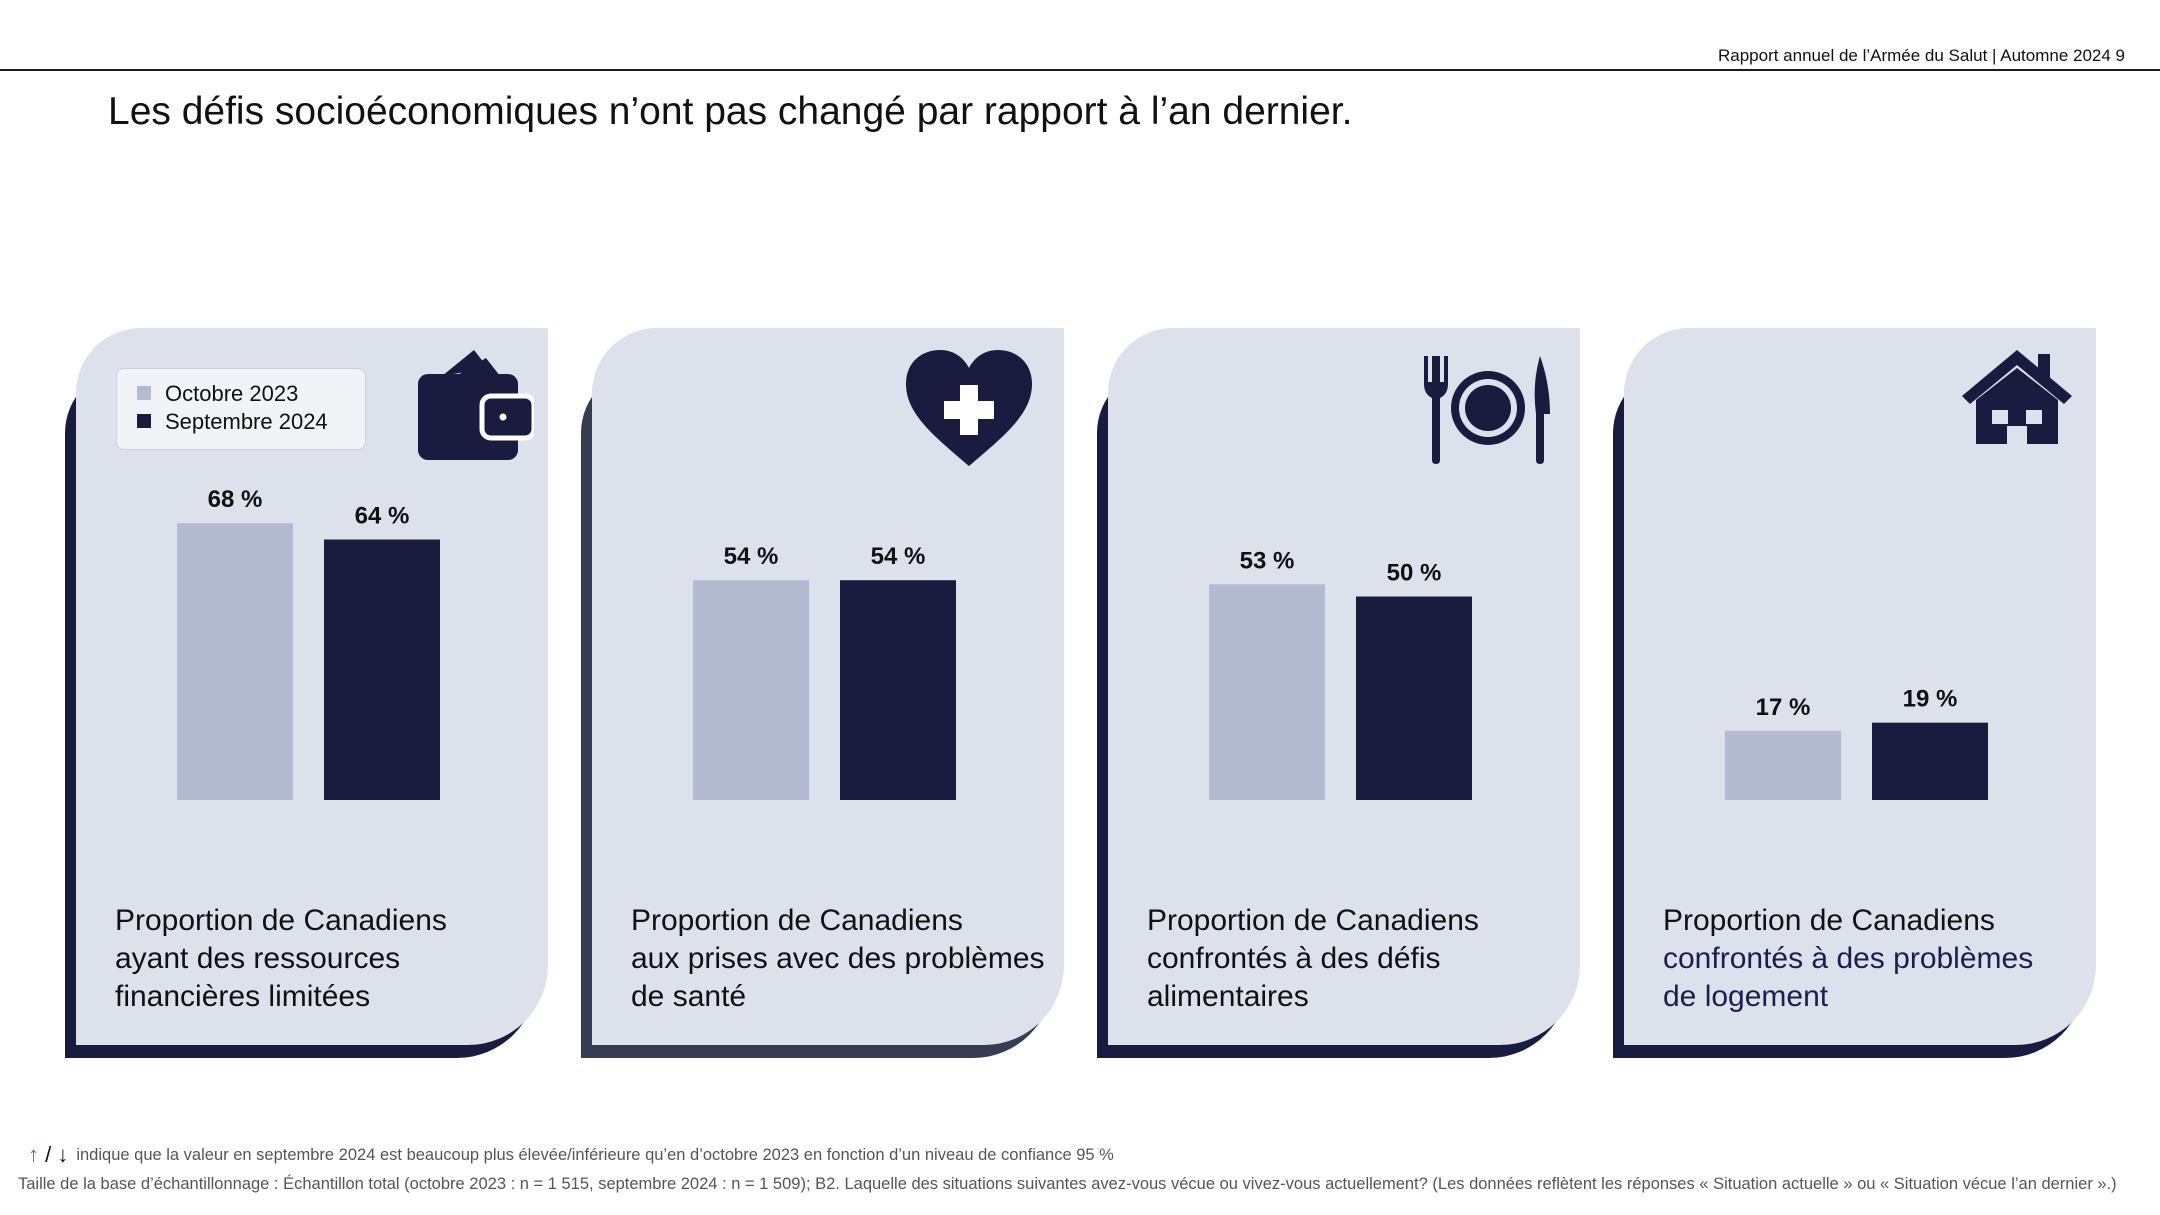 This screenshot has width=2160, height=1215. I want to click on legend-item-septembre-2024: Septembre 2024, so click(232, 422).